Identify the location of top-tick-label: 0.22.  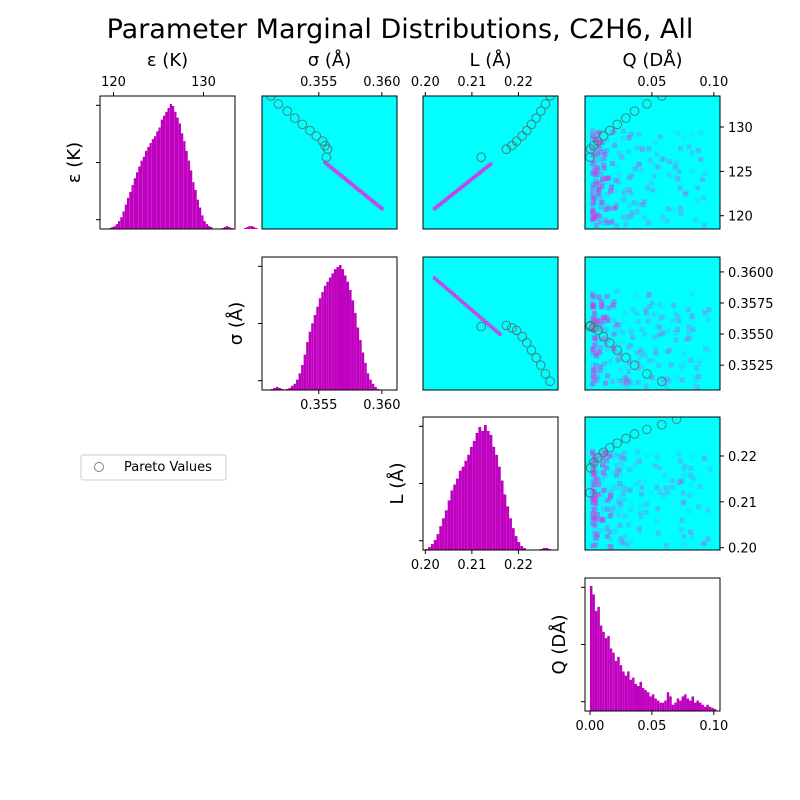
(518, 82).